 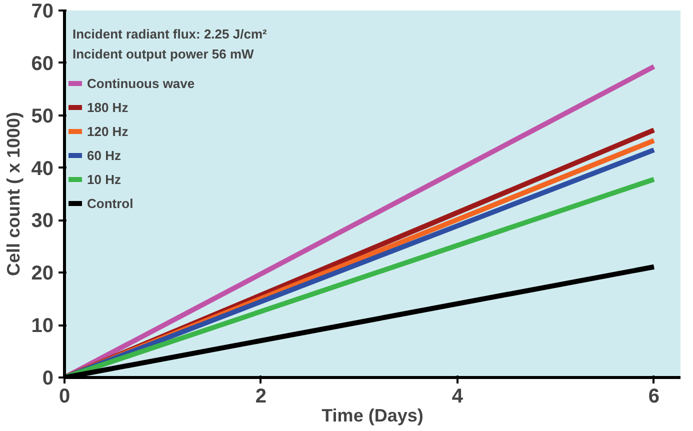 I want to click on y-tick-label: 40, so click(x=42, y=169).